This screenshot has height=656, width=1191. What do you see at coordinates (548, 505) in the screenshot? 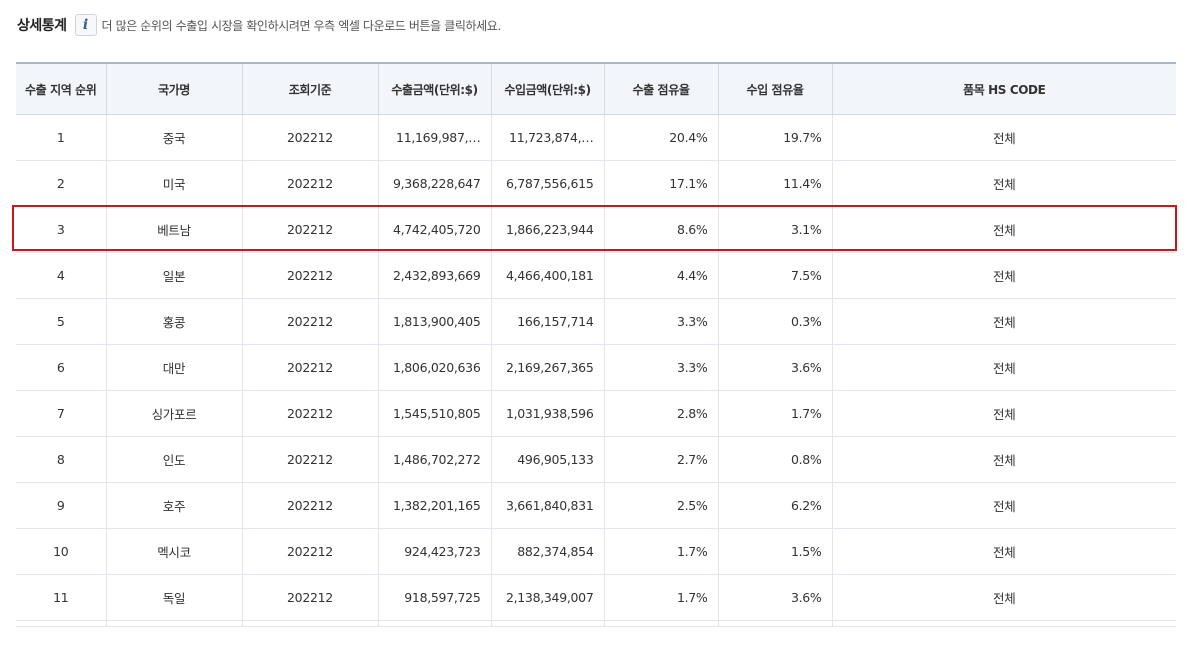
I see `import-amount-cell: 3,661,840,831` at bounding box center [548, 505].